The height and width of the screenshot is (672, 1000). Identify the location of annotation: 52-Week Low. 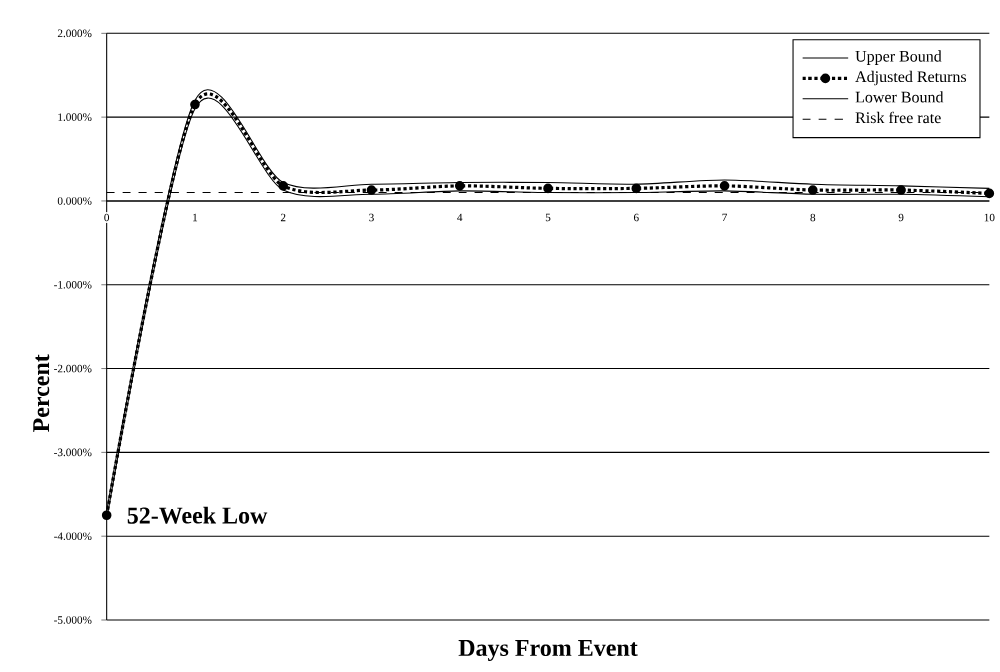
(197, 515).